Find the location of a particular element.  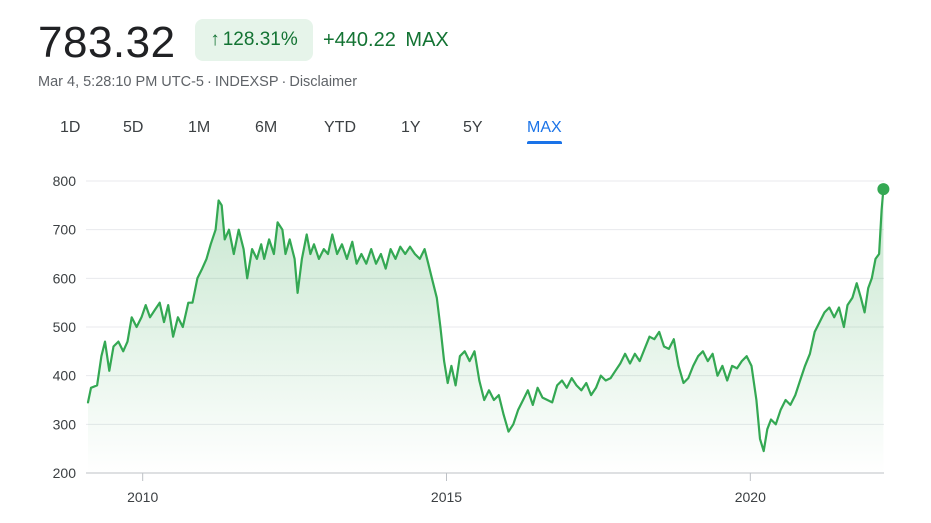

y-axis-ticks: 800 700 600 500 400 300 200 is located at coordinates (65, 327).